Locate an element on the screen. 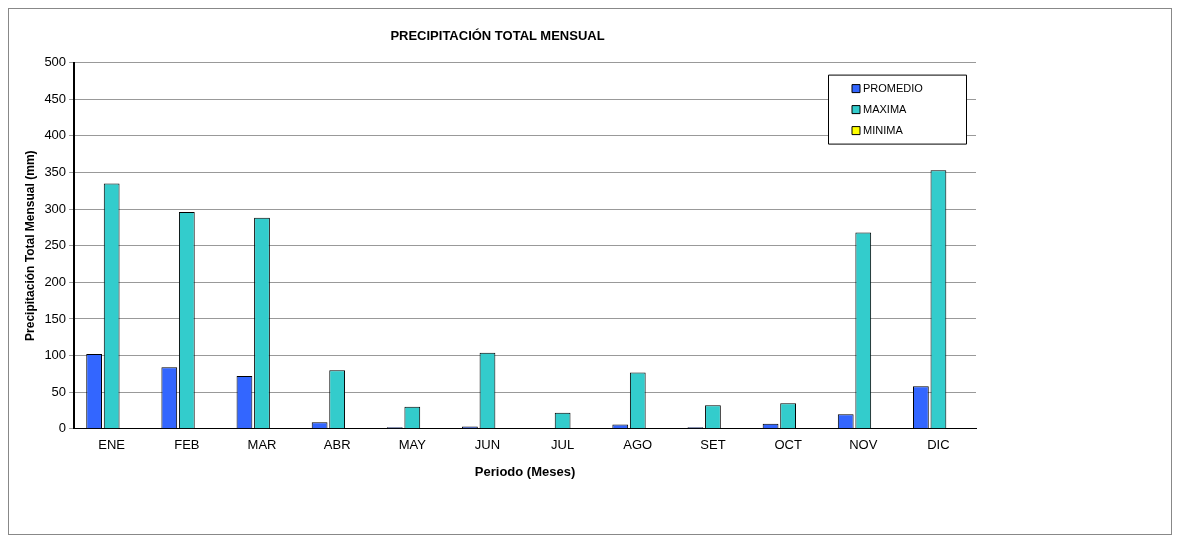 The image size is (1182, 543). y-tick-label: 450 is located at coordinates (55, 98).